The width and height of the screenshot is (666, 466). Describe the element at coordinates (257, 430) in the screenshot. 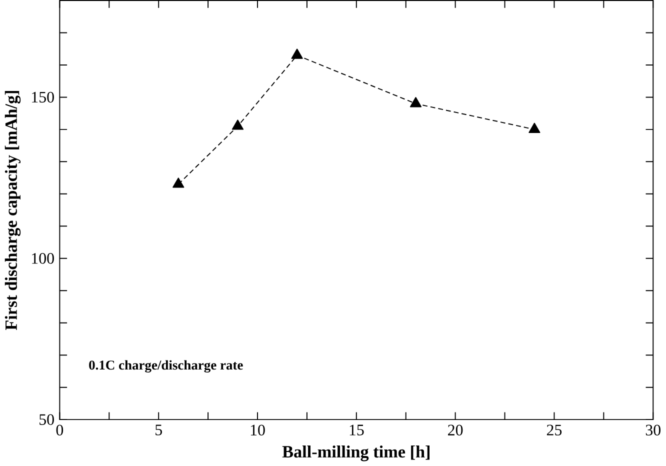

I see `x-tick-label: 10` at that location.